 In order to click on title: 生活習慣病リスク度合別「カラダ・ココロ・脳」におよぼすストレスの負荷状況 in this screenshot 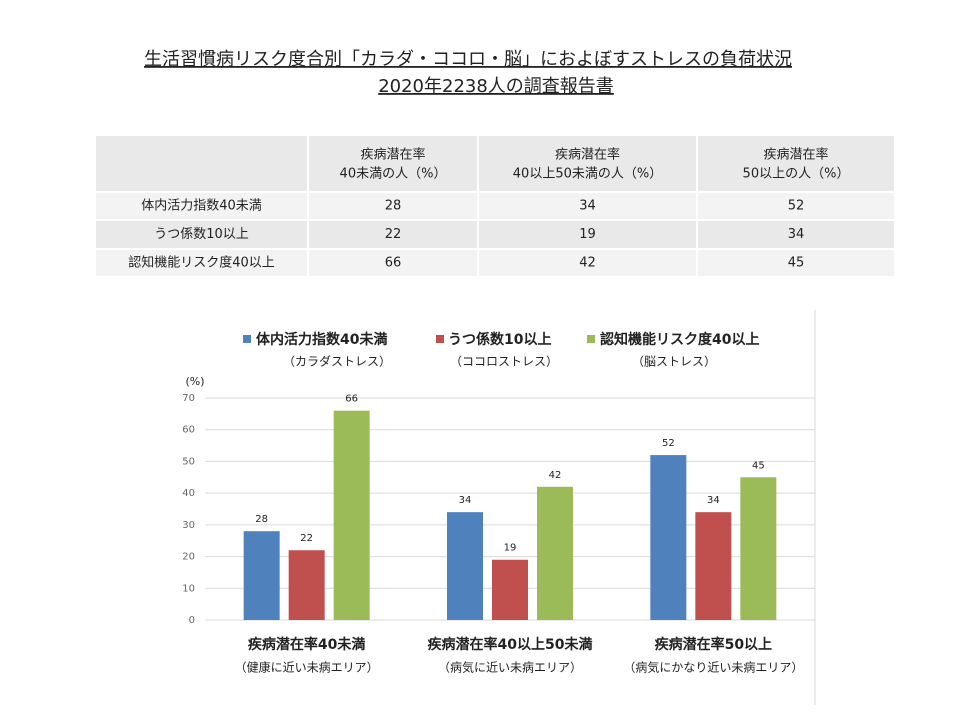, I will do `click(468, 59)`.